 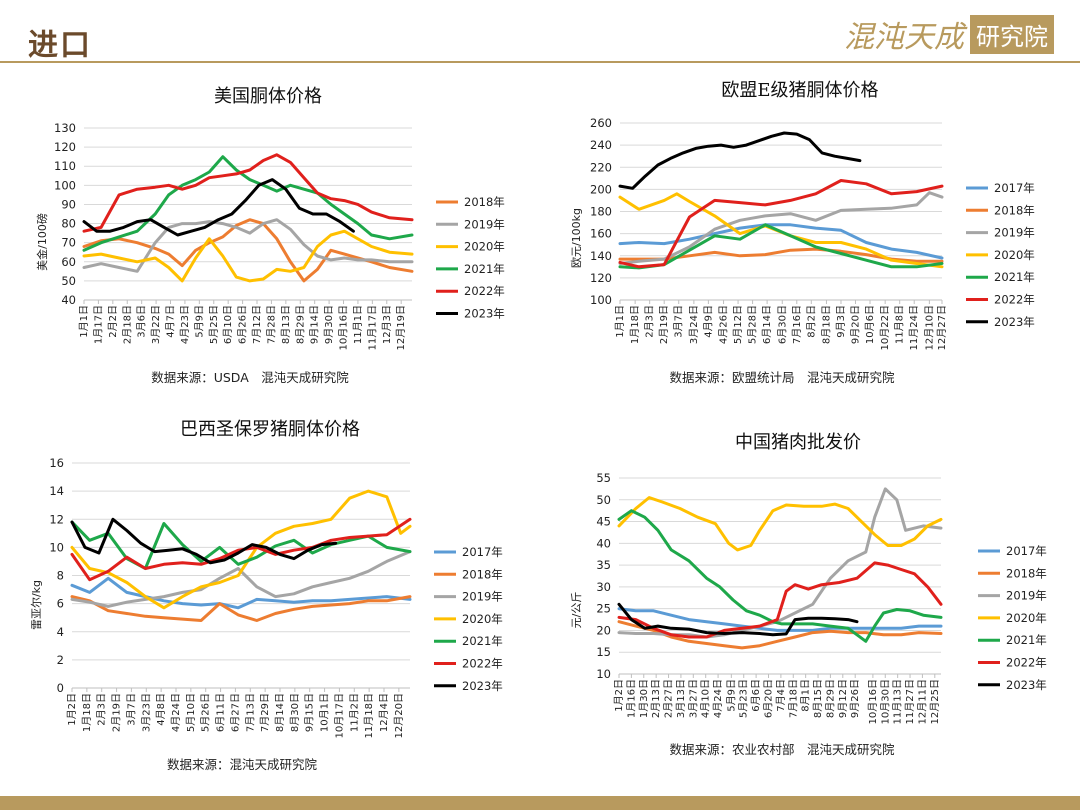 I want to click on x-tick-label: 6月6日, so click(x=756, y=695).